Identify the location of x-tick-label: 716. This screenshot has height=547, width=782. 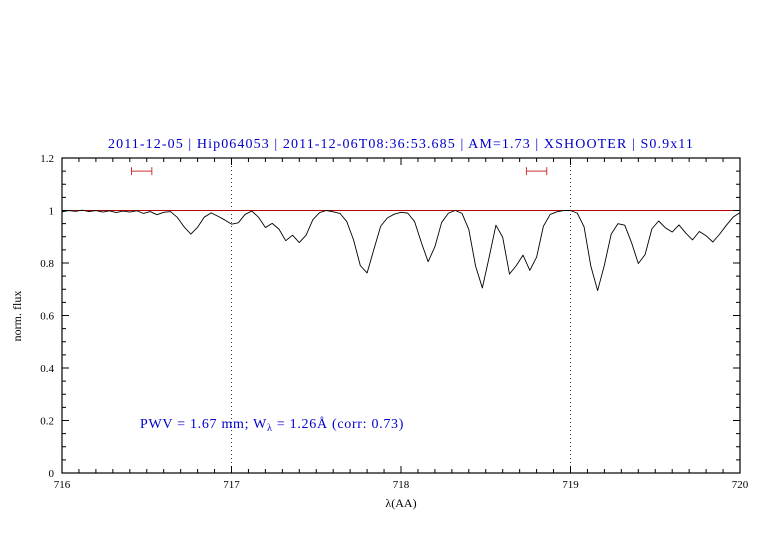
(62, 485).